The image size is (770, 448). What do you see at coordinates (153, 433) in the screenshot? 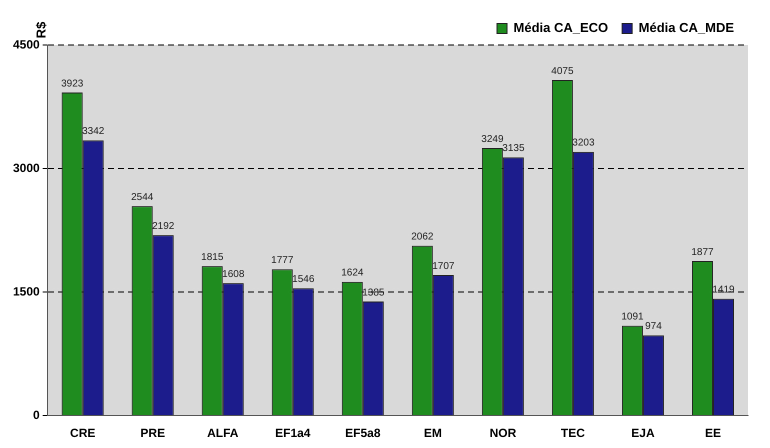
I see `x-tick-label: PRE` at bounding box center [153, 433].